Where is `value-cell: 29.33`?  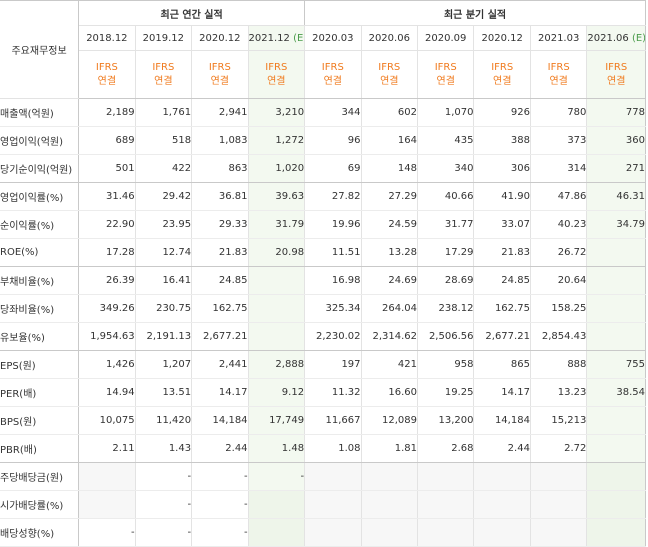
value-cell: 29.33 is located at coordinates (220, 224).